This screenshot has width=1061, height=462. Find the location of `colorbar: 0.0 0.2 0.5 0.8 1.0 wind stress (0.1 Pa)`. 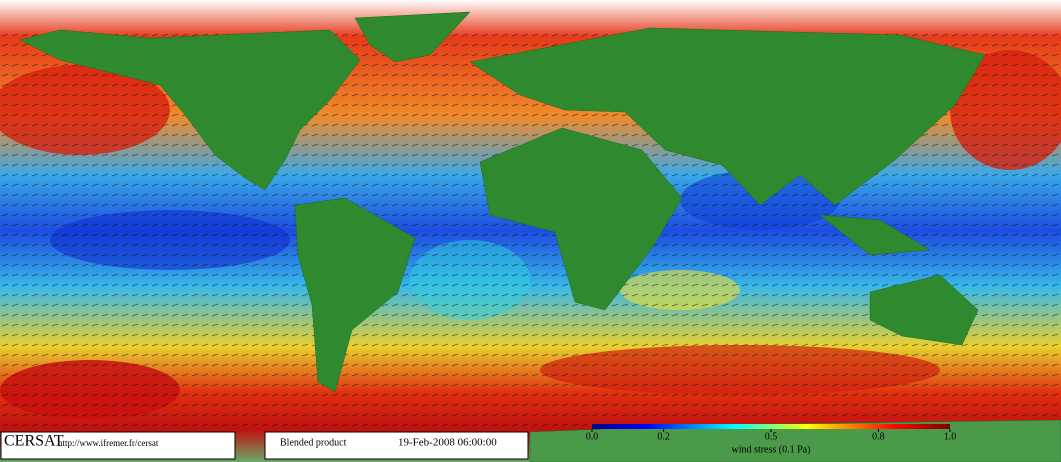

colorbar: 0.0 0.2 0.5 0.8 1.0 wind stress (0.1 Pa) is located at coordinates (771, 439).